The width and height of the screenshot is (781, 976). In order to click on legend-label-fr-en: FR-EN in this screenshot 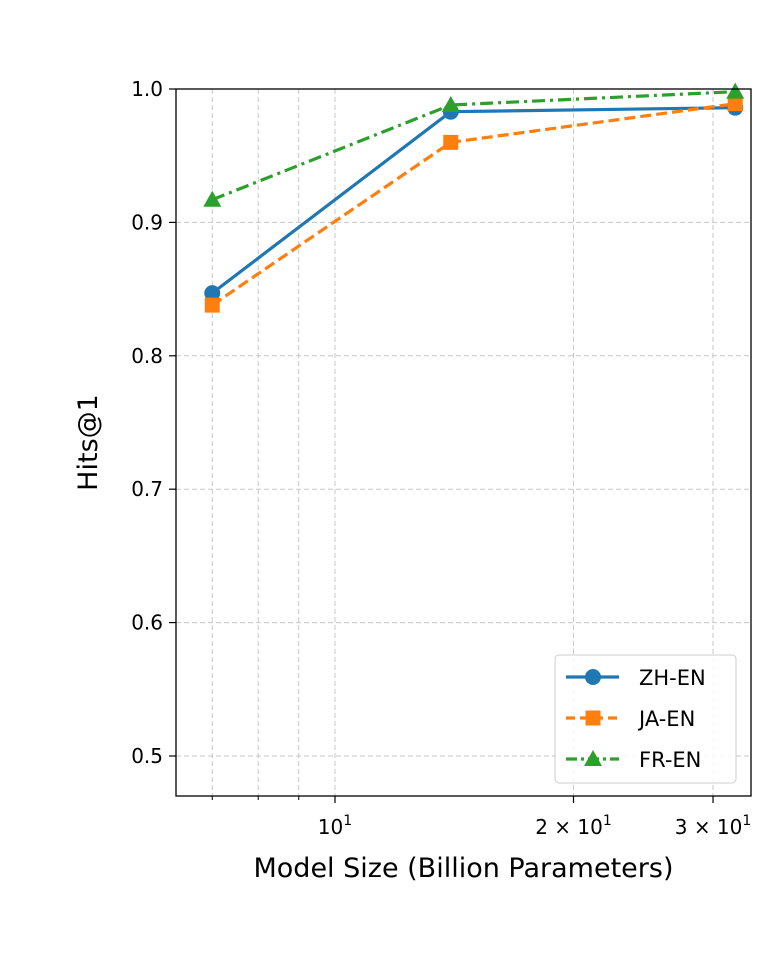, I will do `click(670, 760)`.